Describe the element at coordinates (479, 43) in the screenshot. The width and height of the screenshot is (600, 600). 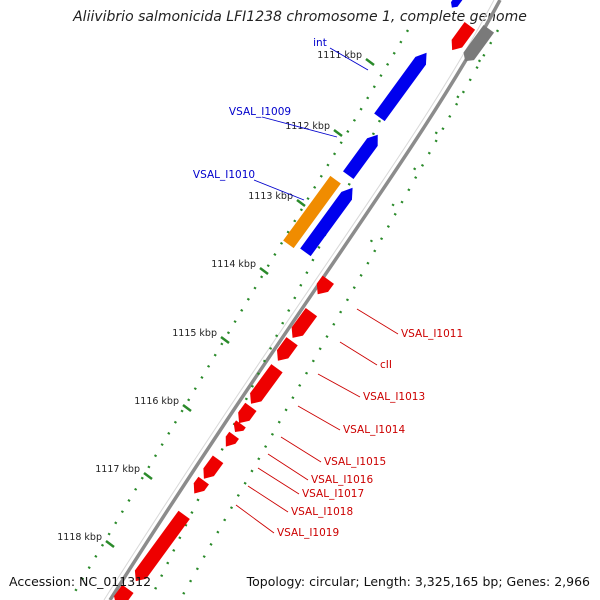
I see `gene-top-gray` at that location.